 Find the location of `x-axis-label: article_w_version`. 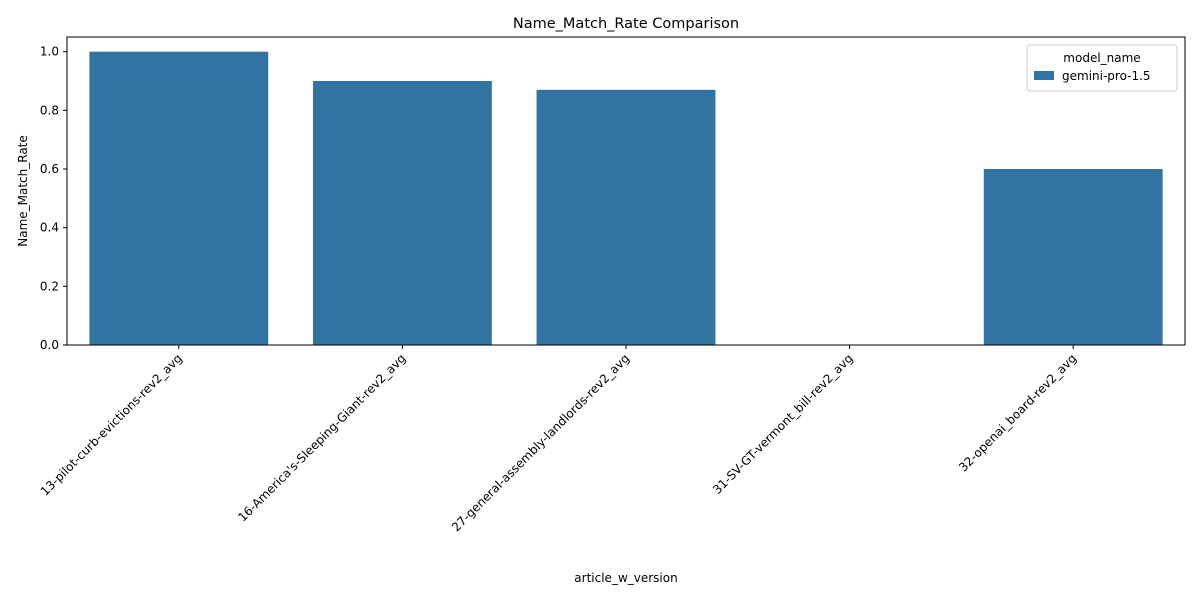

x-axis-label: article_w_version is located at coordinates (625, 578).